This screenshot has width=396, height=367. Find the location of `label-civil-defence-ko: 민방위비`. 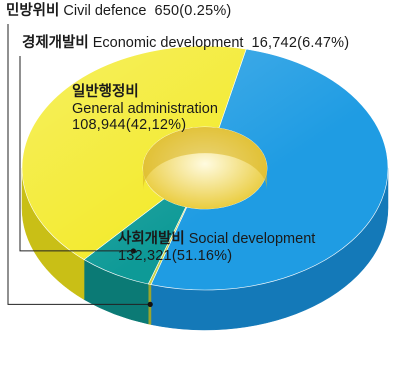

label-civil-defence-ko: 민방위비 is located at coordinates (33, 11).